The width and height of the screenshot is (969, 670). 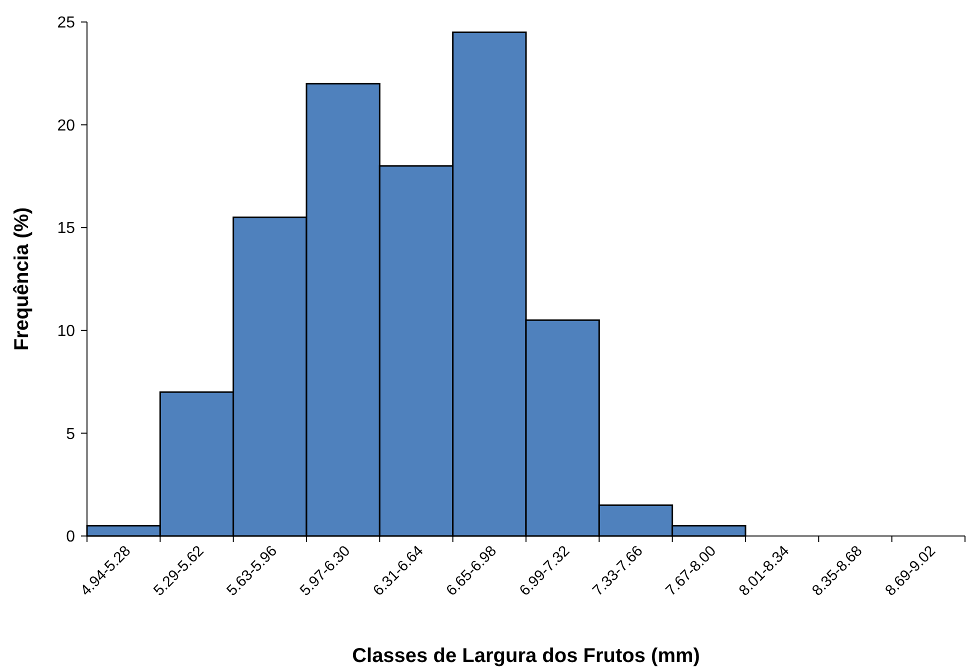 What do you see at coordinates (71, 537) in the screenshot?
I see `y-tick-label: 0` at bounding box center [71, 537].